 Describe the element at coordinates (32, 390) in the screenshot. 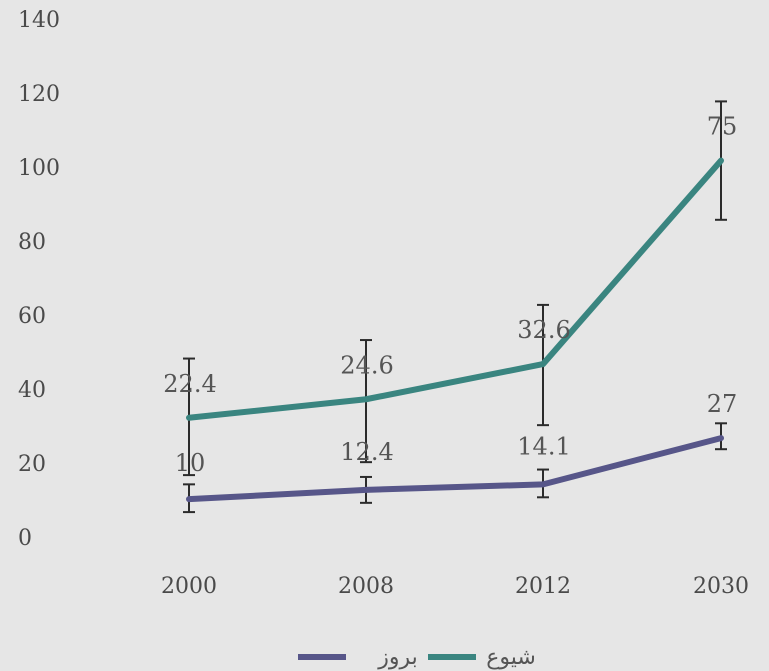

I see `y-tick-label: 40` at that location.